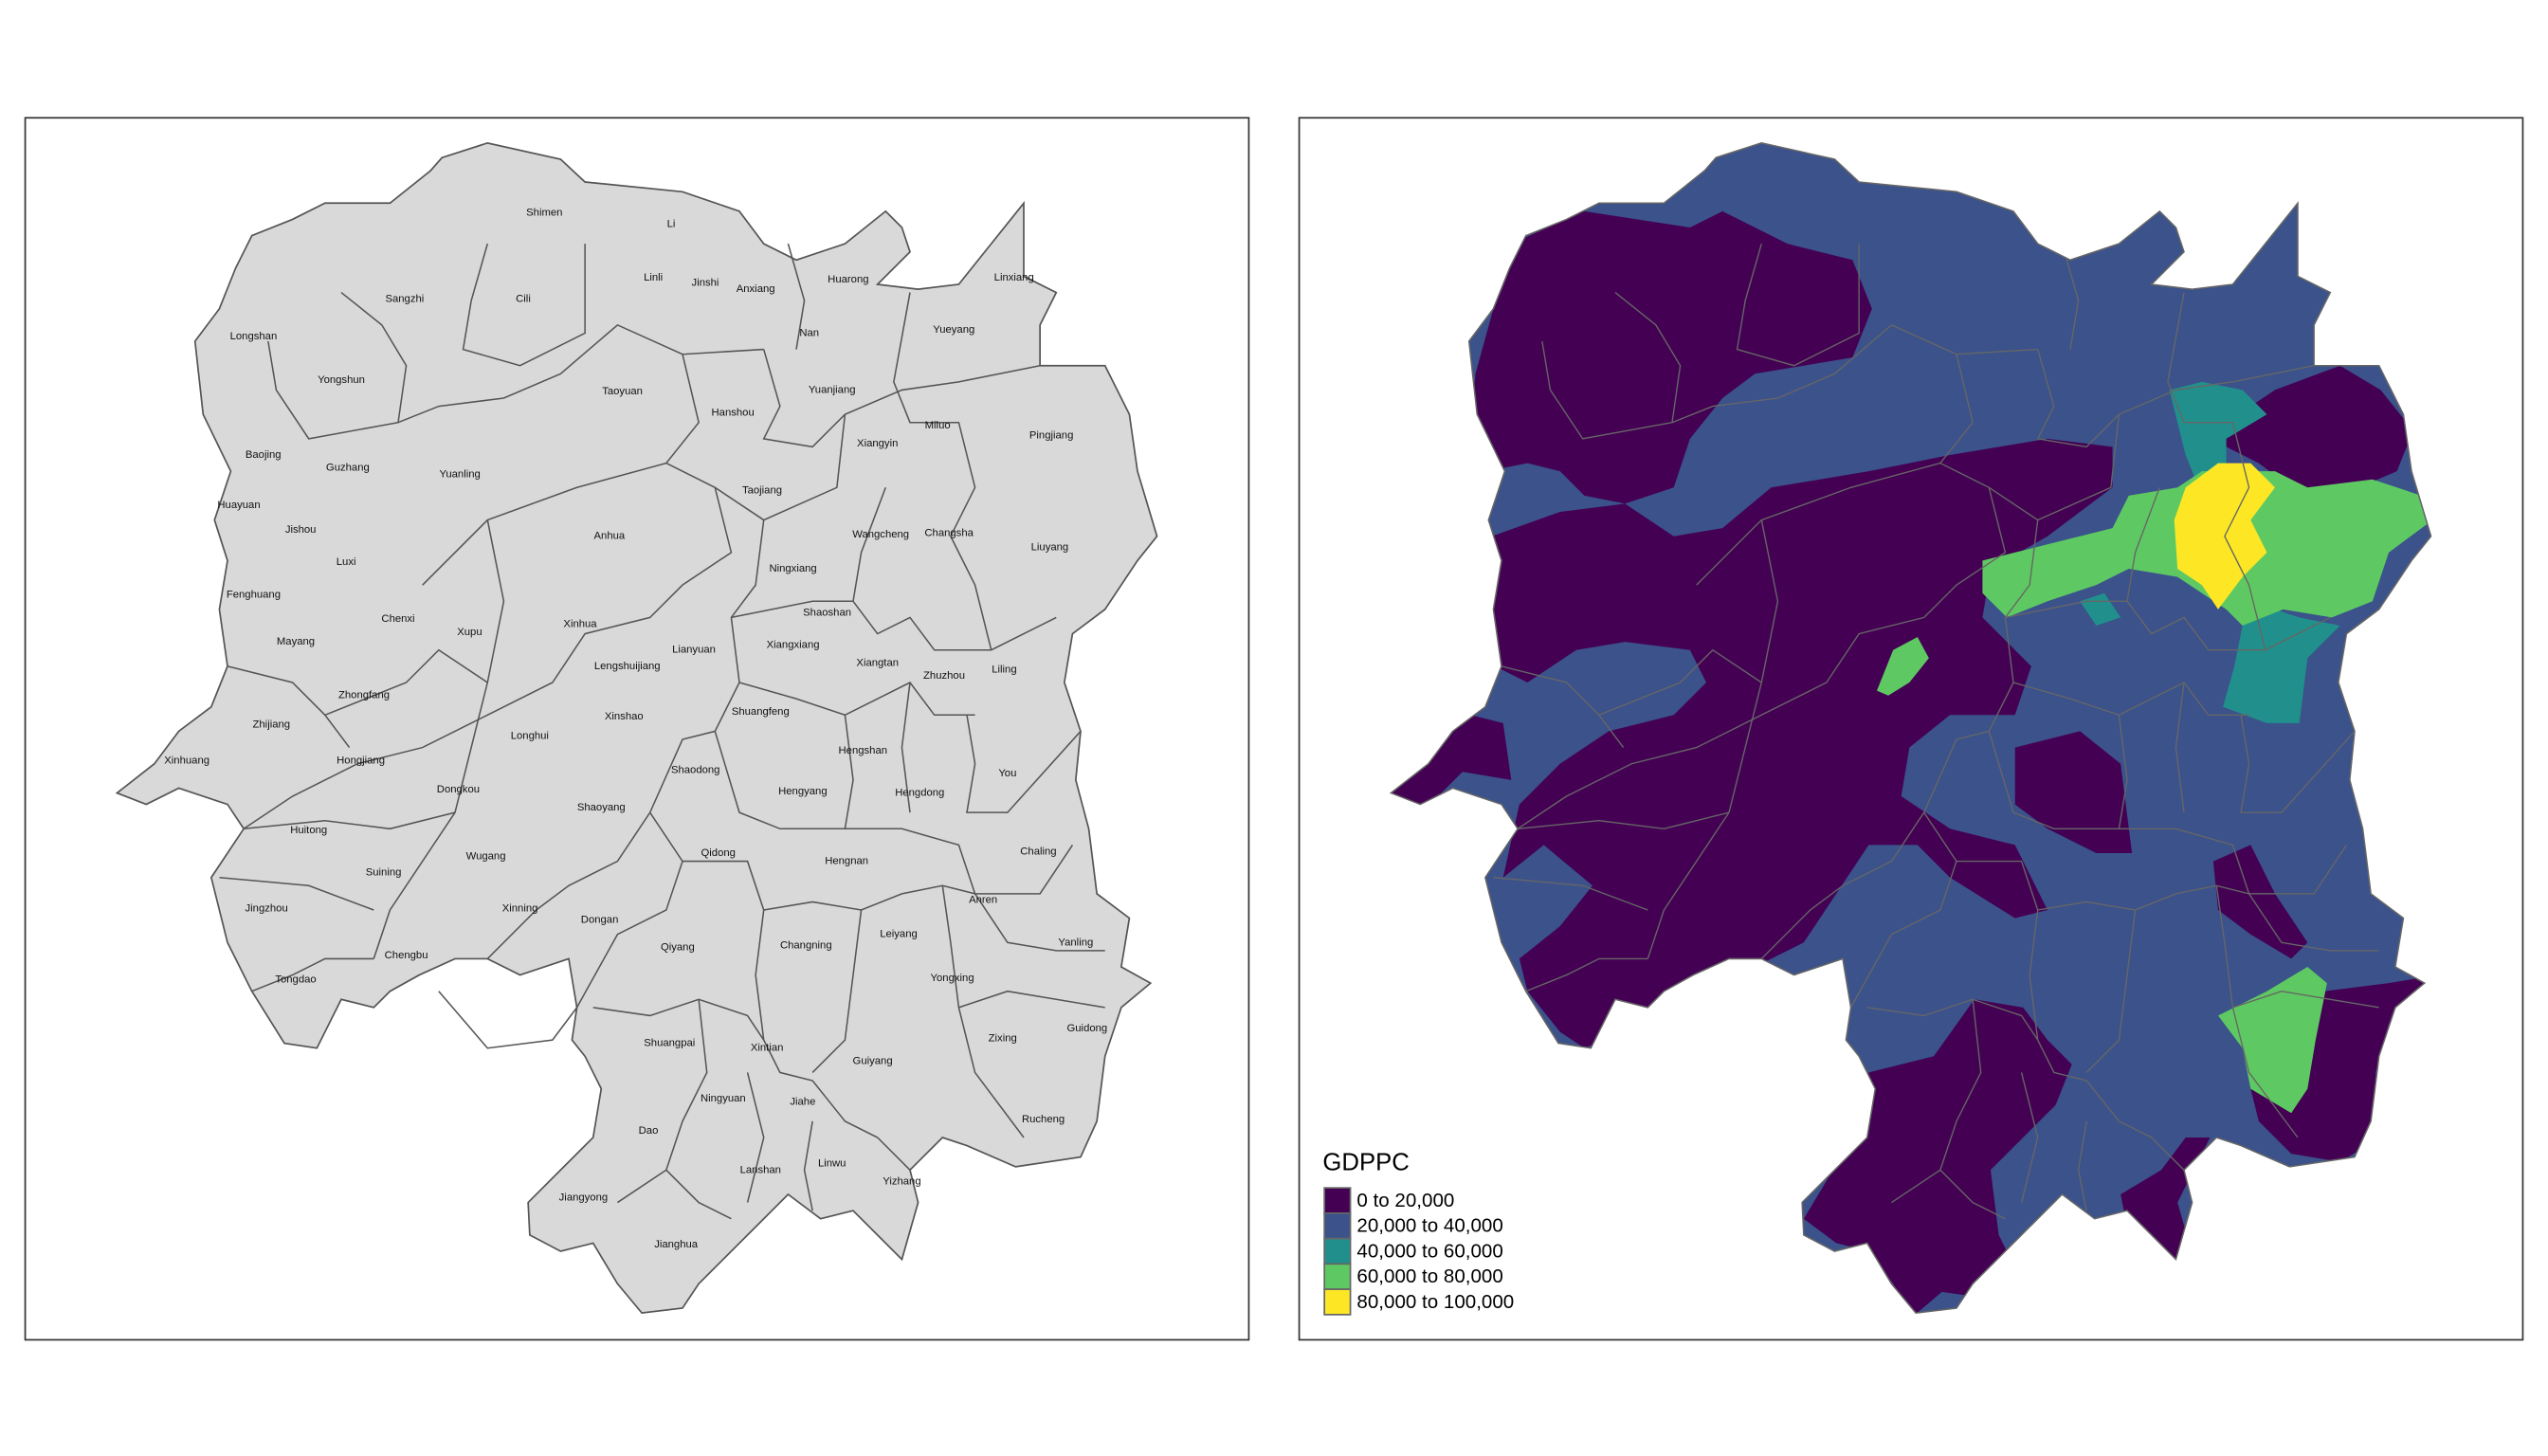  Describe the element at coordinates (459, 475) in the screenshot. I see `county-label: Yuanling` at that location.